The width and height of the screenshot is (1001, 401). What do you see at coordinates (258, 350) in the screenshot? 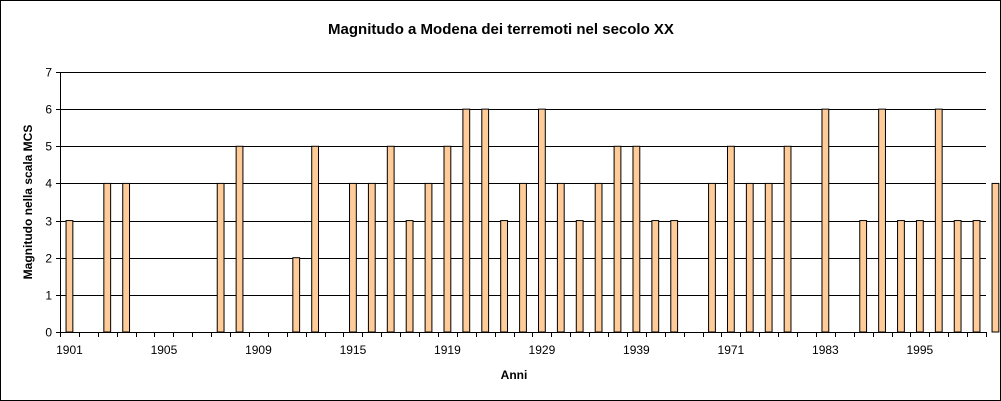
I see `x-tick-label: 1909` at bounding box center [258, 350].